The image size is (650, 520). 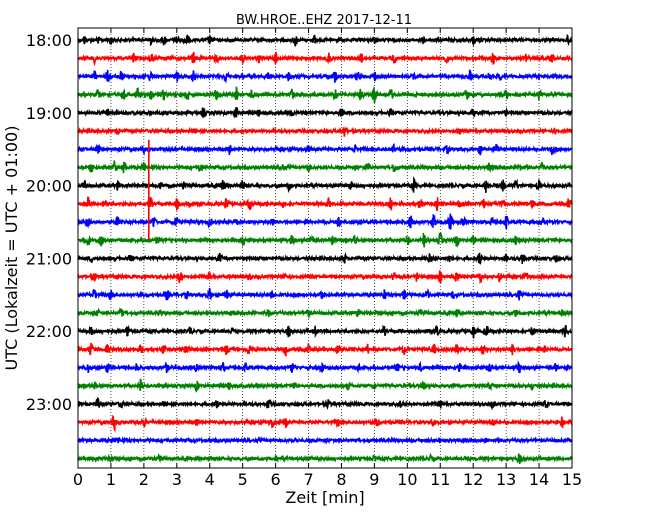 I want to click on x-tick-label-11: 11, so click(x=440, y=479).